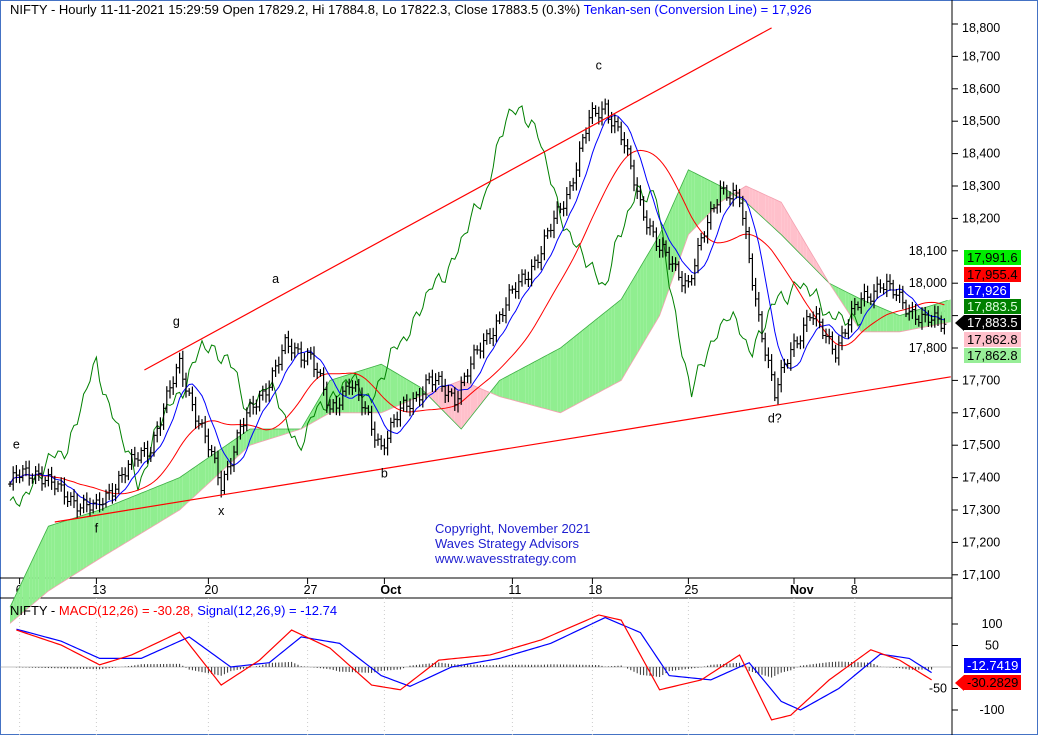 This screenshot has width=1038, height=735. Describe the element at coordinates (513, 528) in the screenshot. I see `copyright-line: Copyright, November 2021` at that location.